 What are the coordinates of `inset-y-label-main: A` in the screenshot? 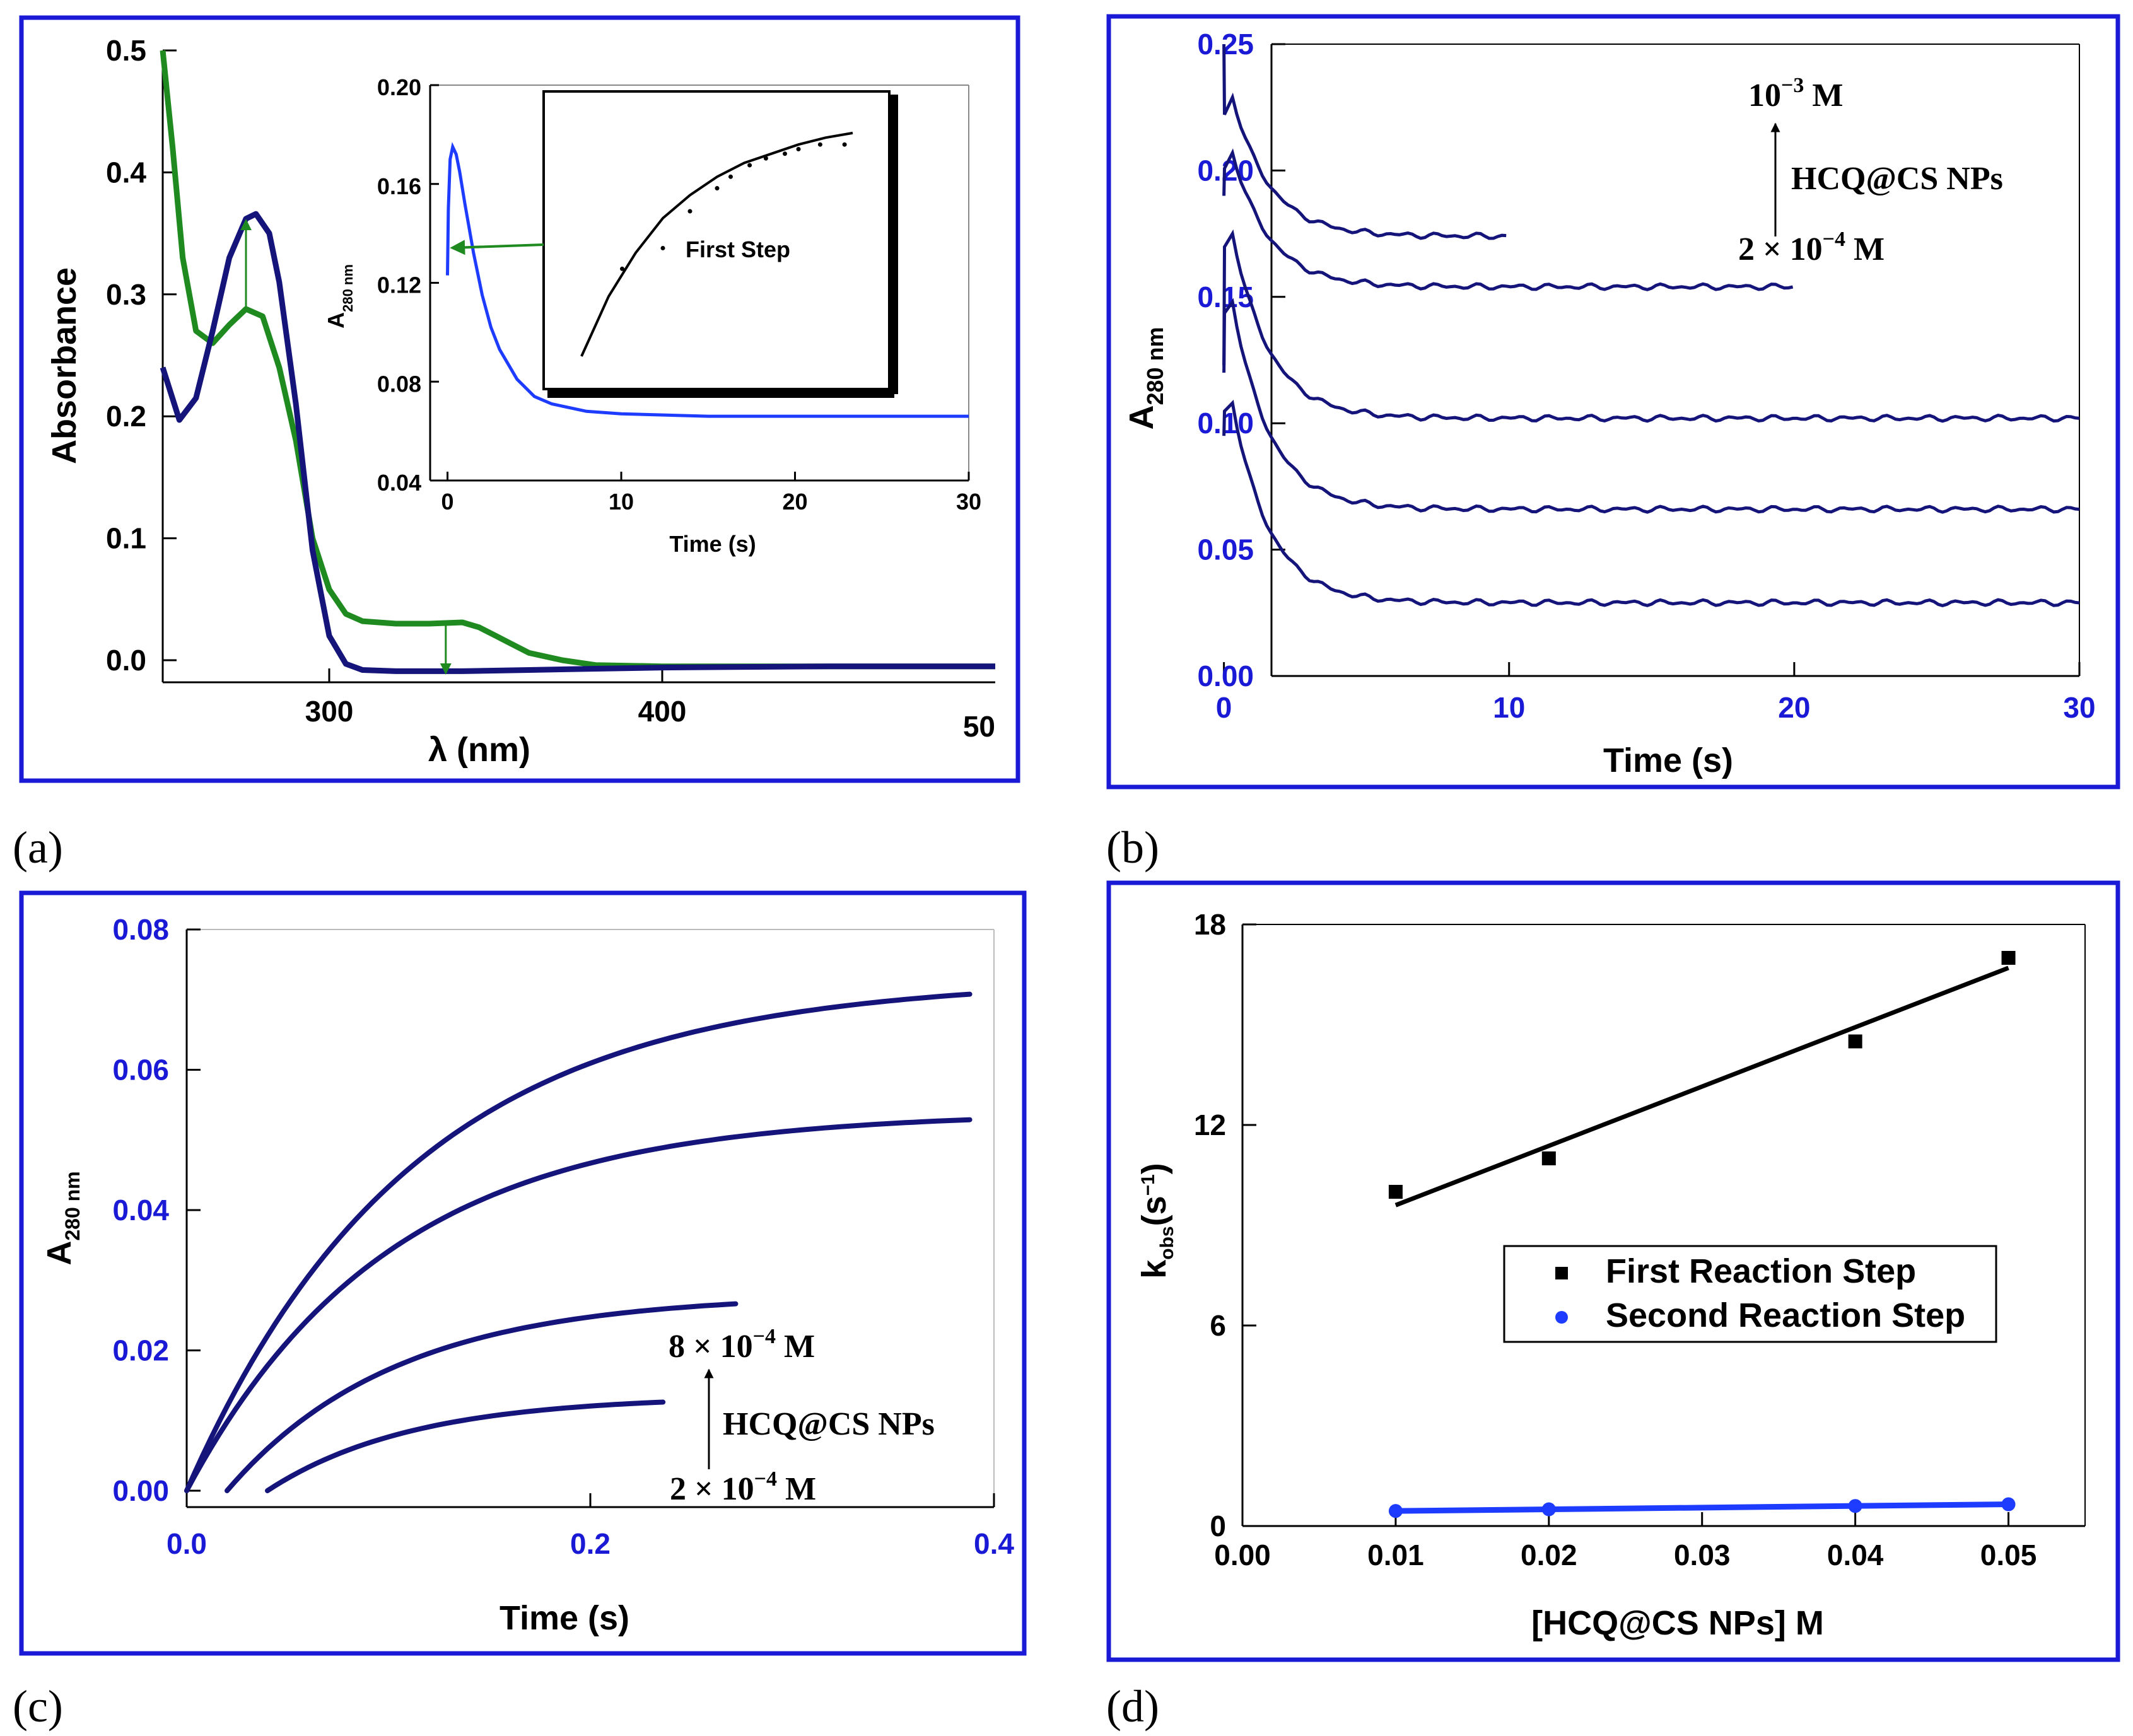 It's located at (336, 320).